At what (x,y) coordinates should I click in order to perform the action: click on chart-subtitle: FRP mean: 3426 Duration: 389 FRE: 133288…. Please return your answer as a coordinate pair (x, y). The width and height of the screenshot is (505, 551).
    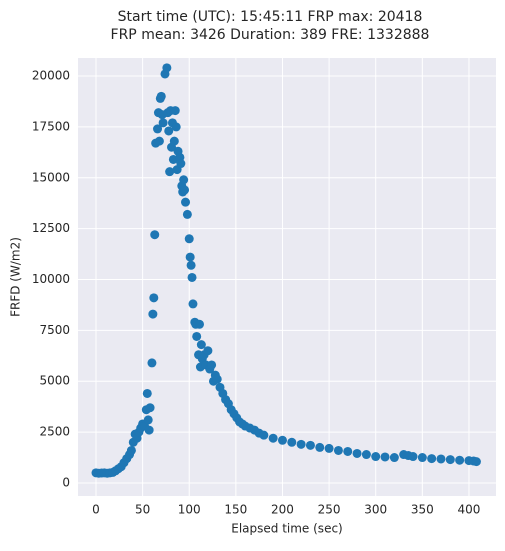
    Looking at the image, I should click on (270, 35).